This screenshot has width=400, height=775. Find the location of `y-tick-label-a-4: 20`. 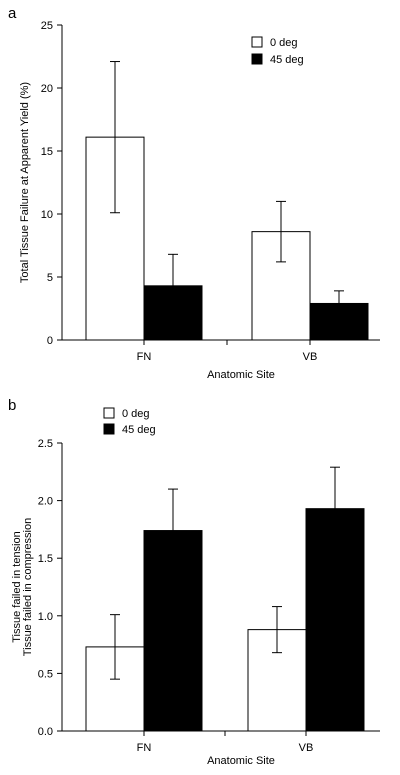

y-tick-label-a-4: 20 is located at coordinates (47, 89).